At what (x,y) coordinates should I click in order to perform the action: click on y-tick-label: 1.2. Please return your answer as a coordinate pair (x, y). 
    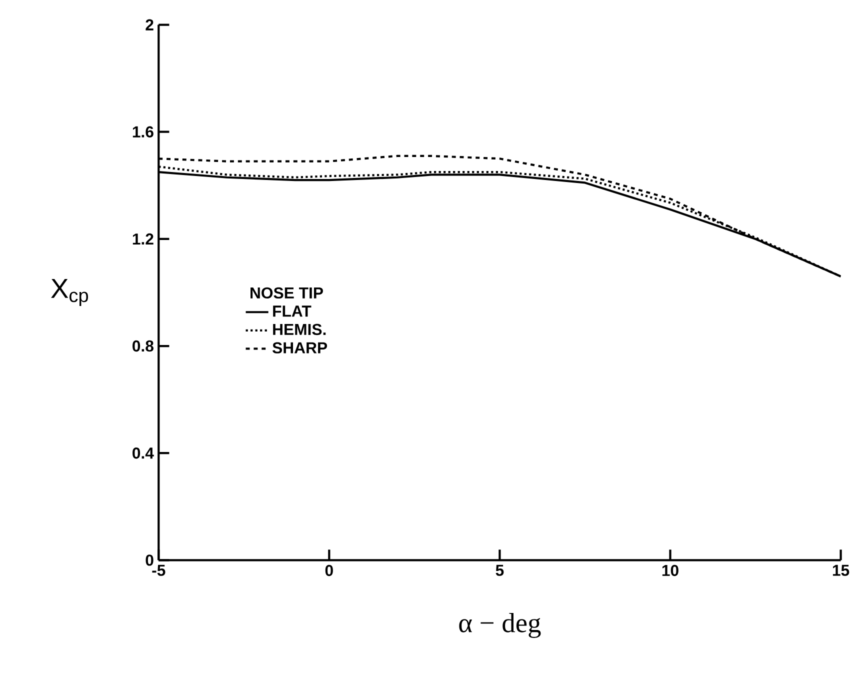
    Looking at the image, I should click on (143, 238).